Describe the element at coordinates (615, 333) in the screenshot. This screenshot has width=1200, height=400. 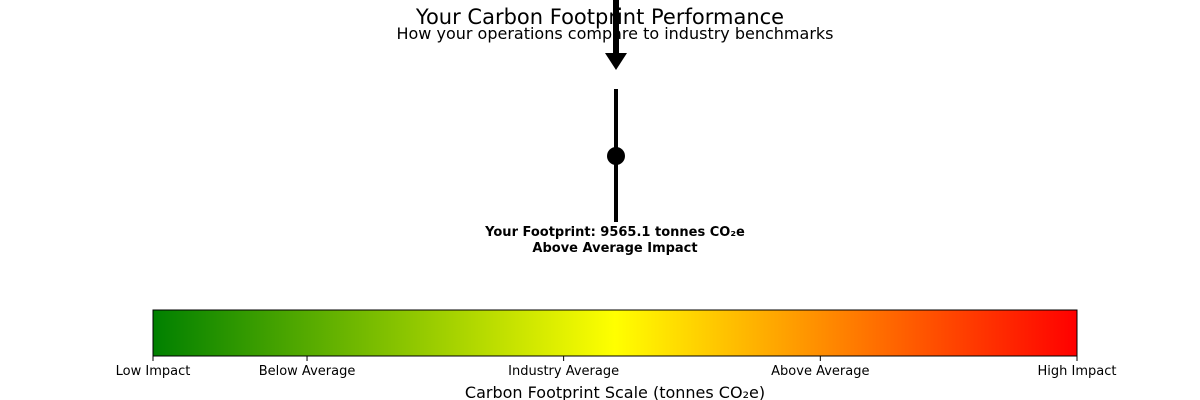
I see `color-scale-bar` at that location.